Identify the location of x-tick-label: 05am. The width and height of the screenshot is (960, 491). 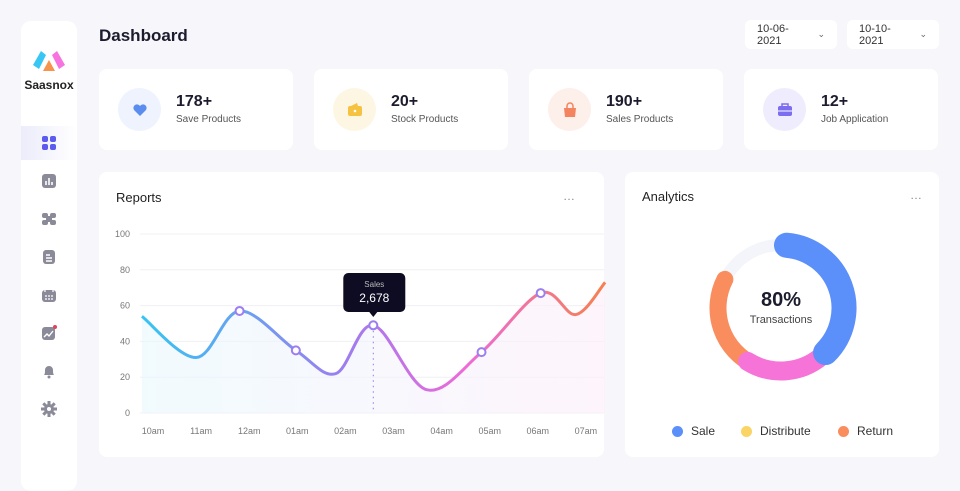
(489, 431).